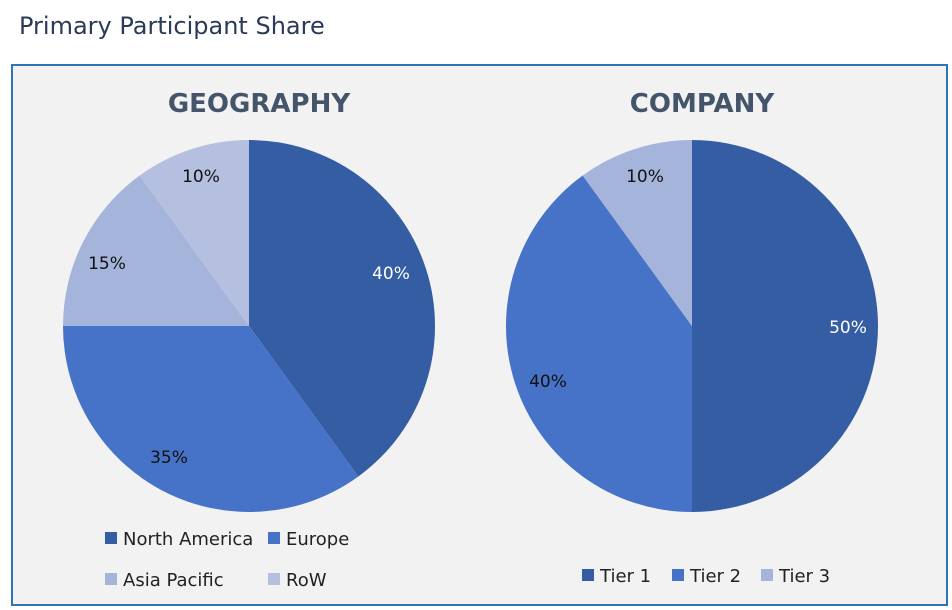 The width and height of the screenshot is (952, 610). Describe the element at coordinates (211, 419) in the screenshot. I see `pie-slice-europe` at that location.